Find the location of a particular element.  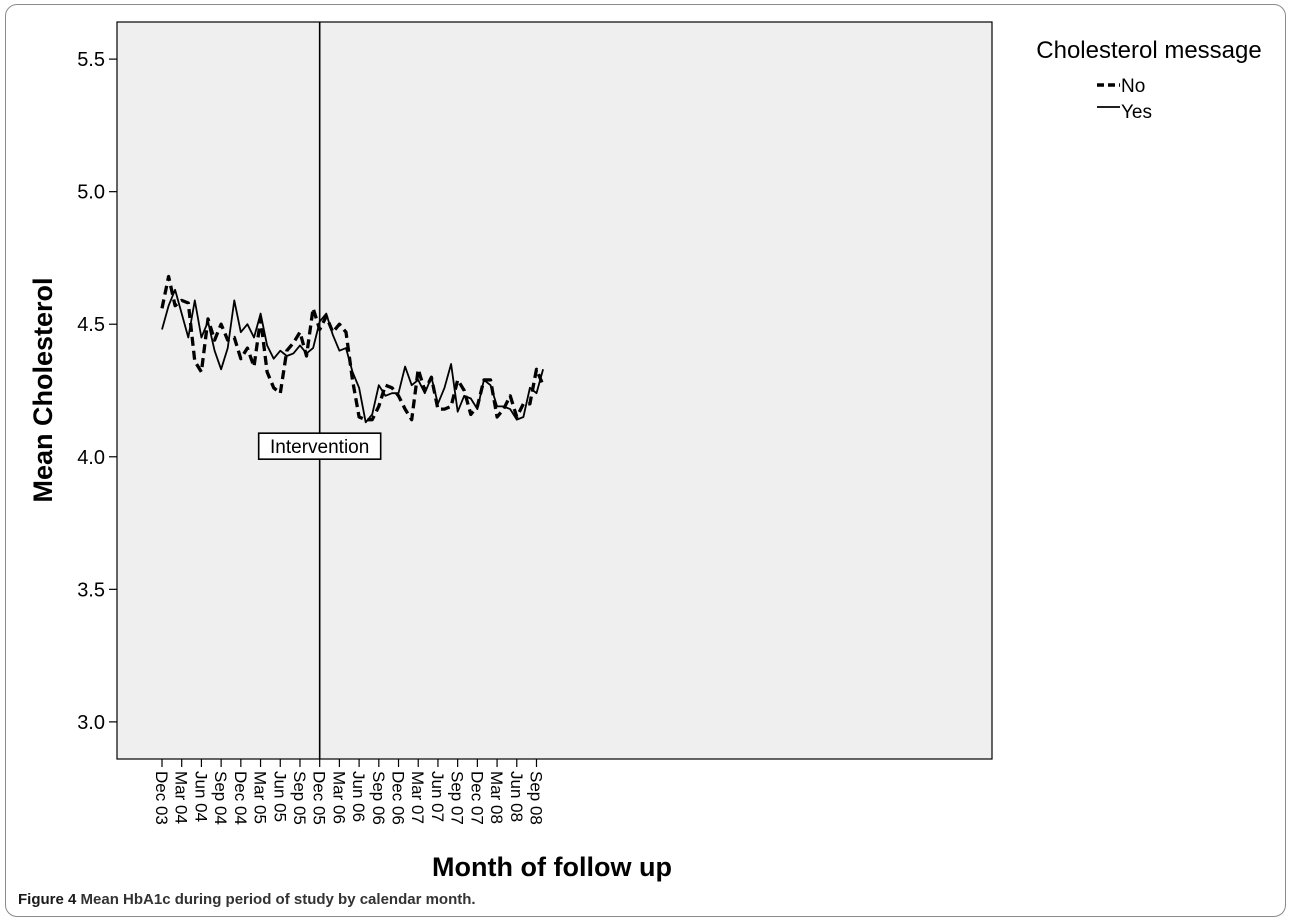

x-tick-label: Sep 07 is located at coordinates (457, 798).